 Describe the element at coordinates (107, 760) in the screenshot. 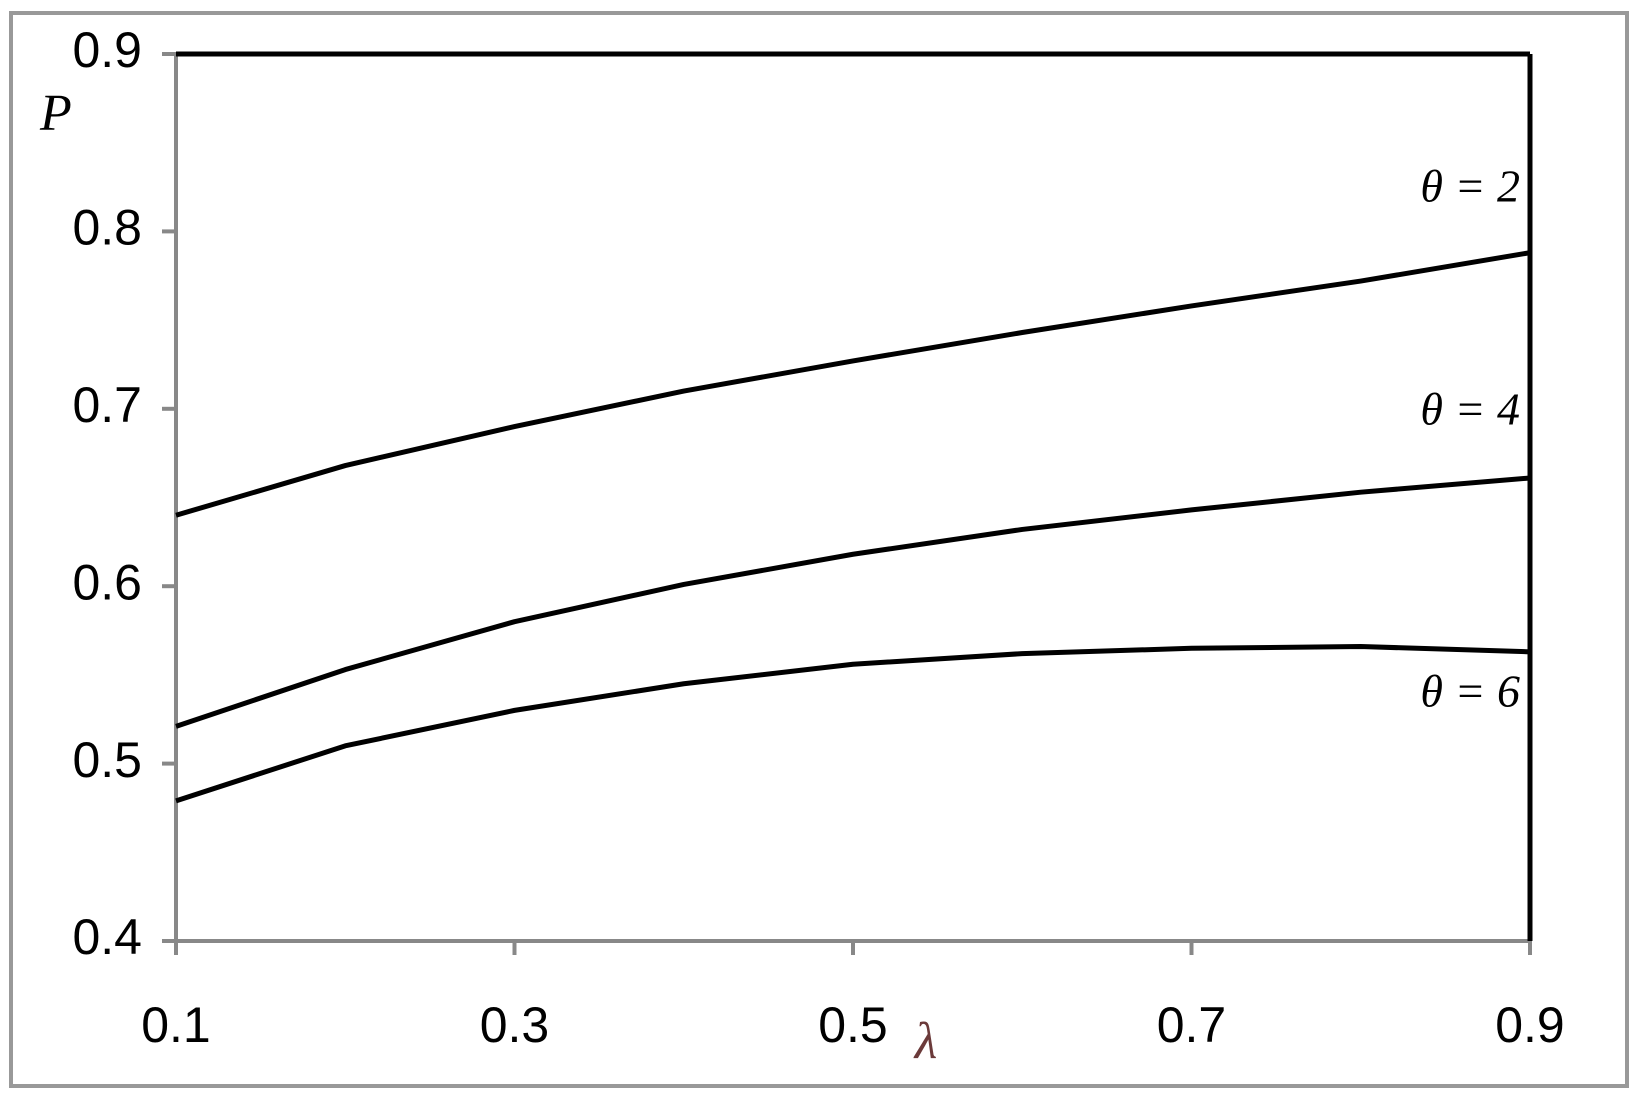

I see `y-tick-label: 0.5` at that location.